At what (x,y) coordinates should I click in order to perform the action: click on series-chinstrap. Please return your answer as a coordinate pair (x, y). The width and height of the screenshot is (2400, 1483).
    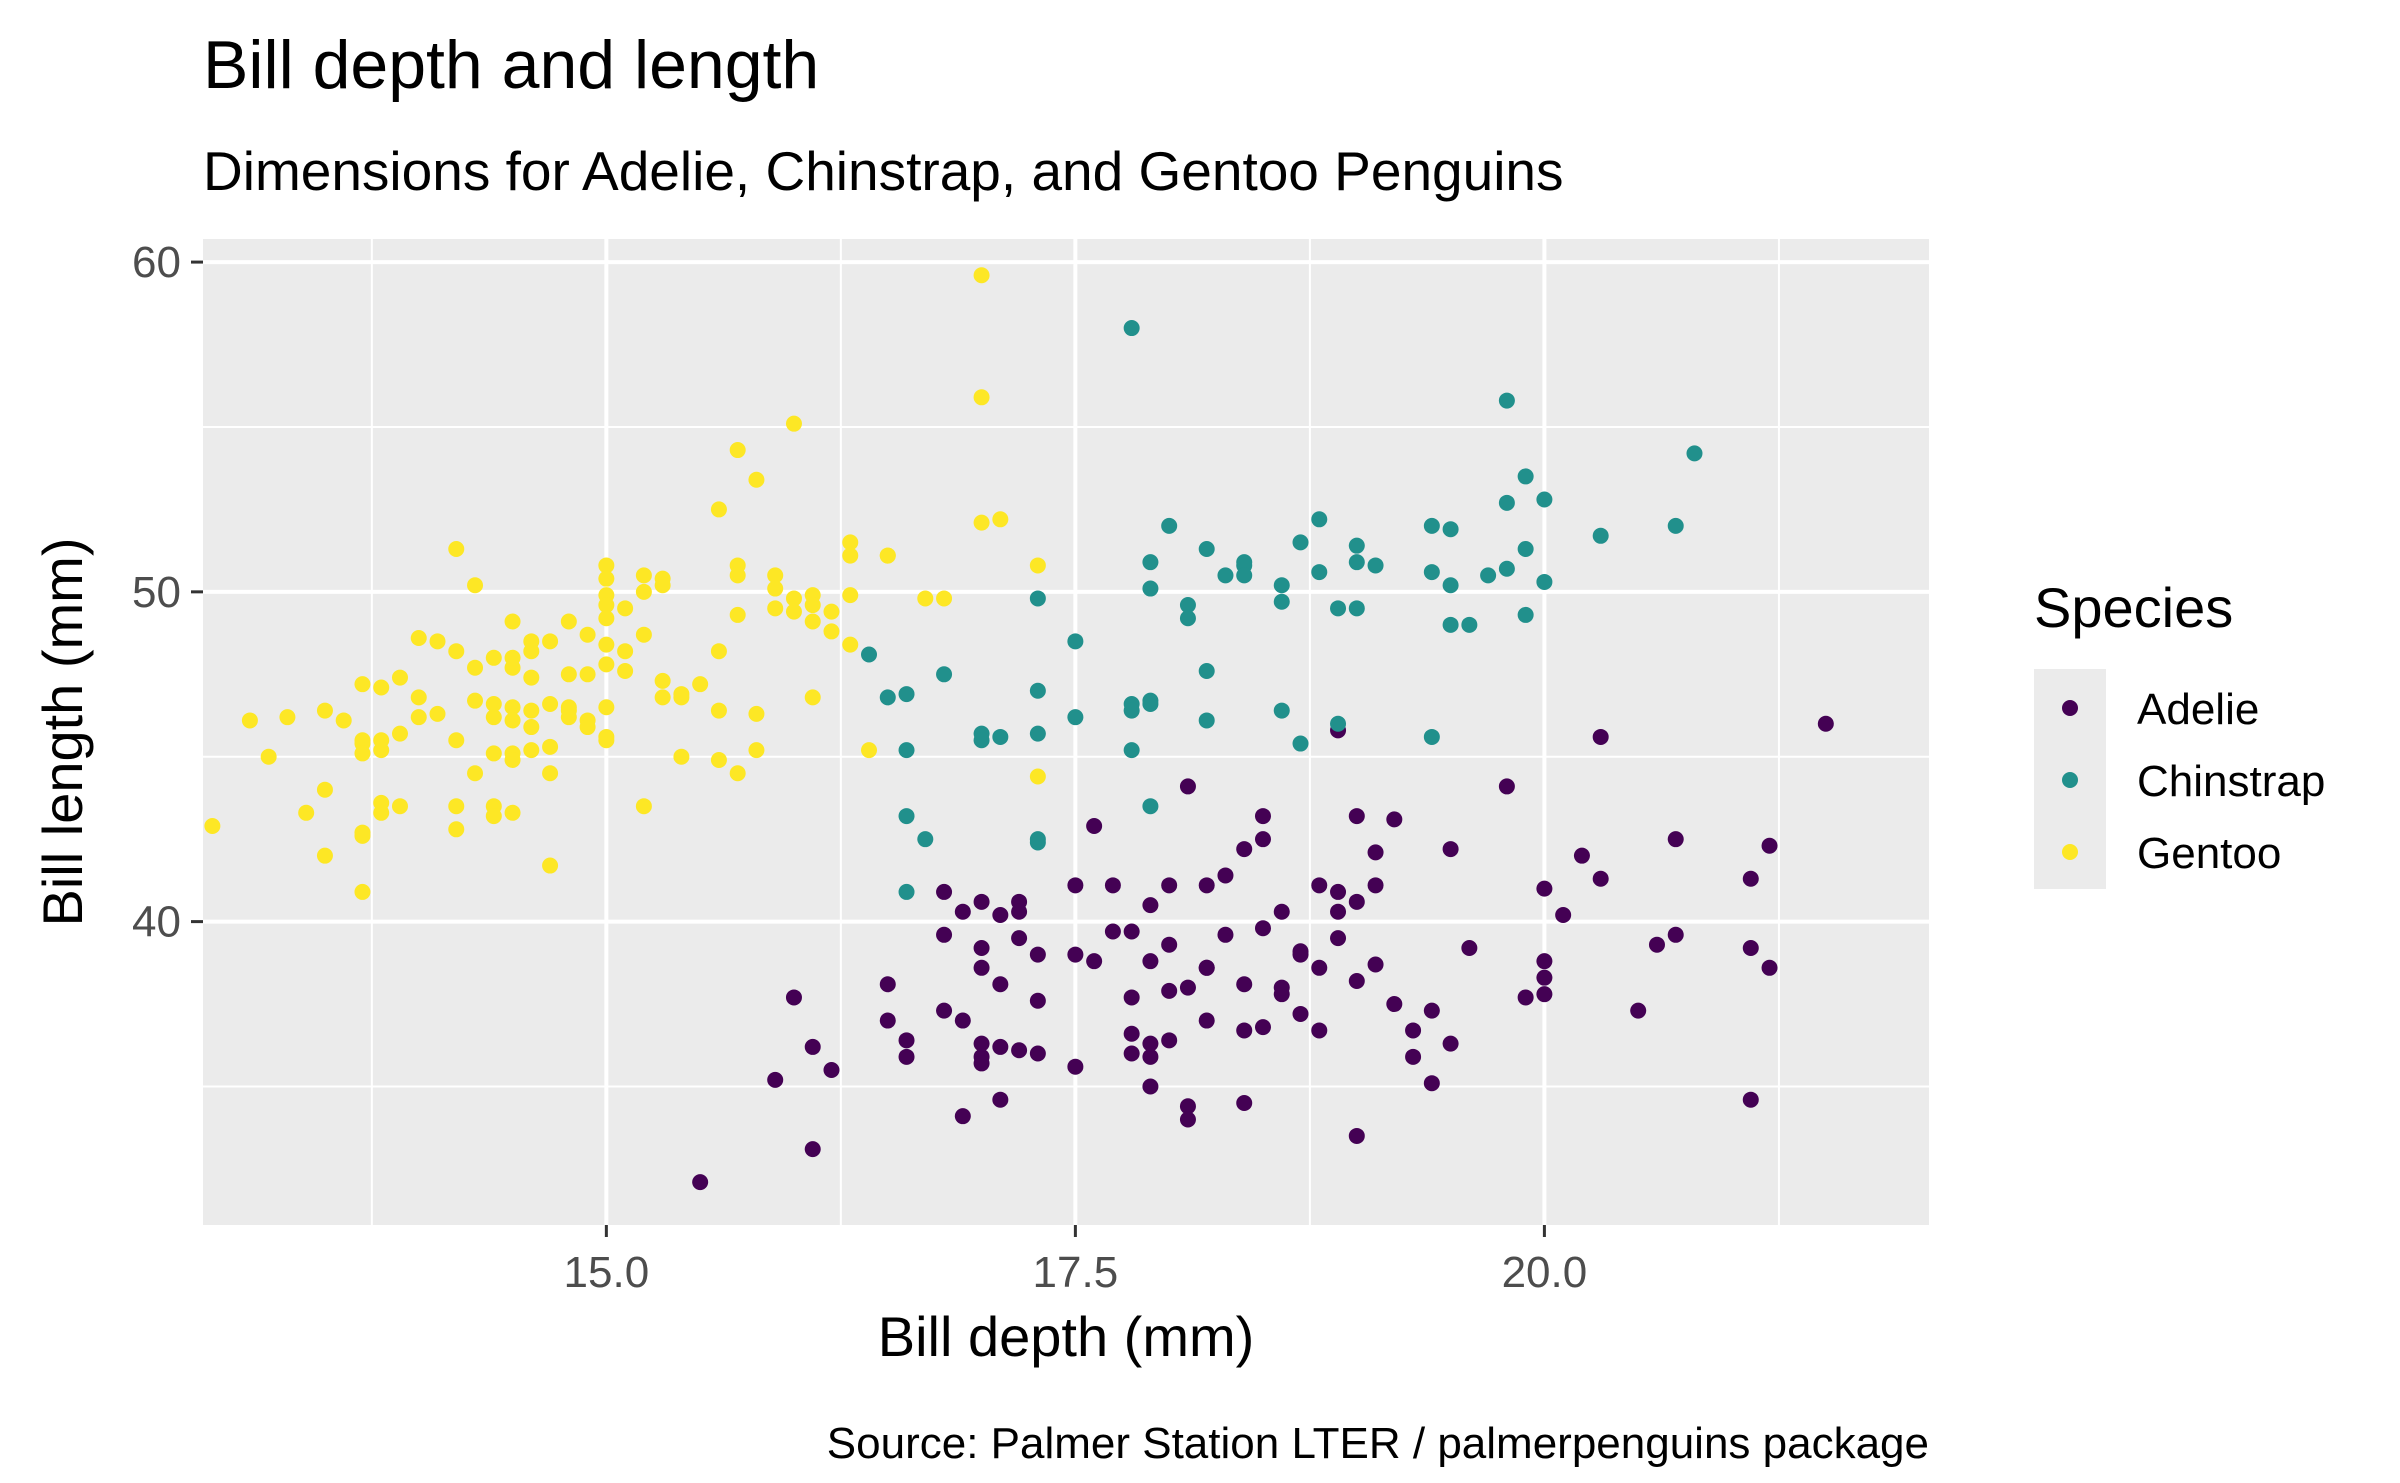
    Looking at the image, I should click on (1282, 610).